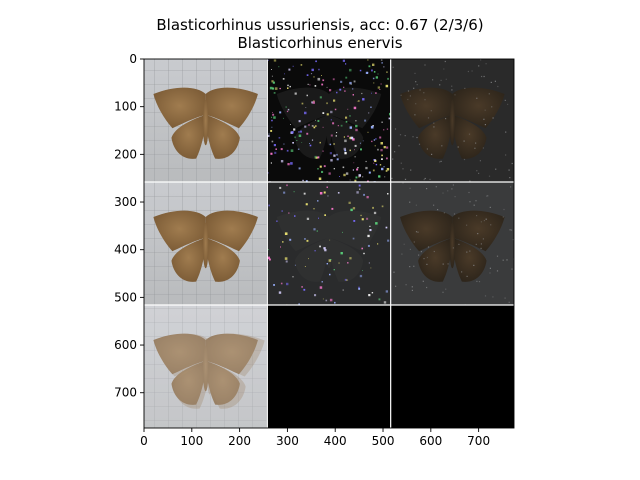  Describe the element at coordinates (205, 366) in the screenshot. I see `image-tile-moth-photo-faded` at that location.